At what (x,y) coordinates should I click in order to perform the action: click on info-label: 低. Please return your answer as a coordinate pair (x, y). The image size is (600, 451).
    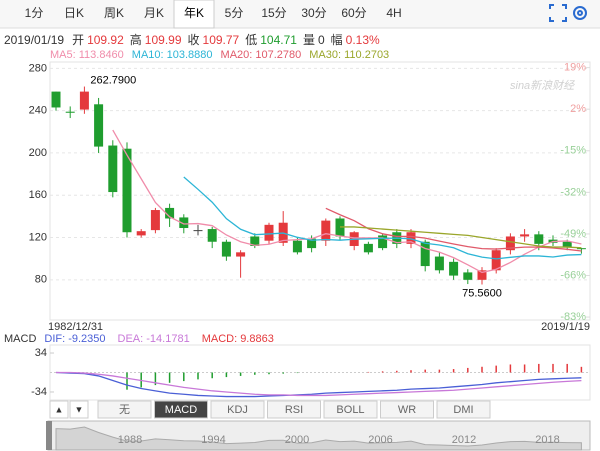
    Looking at the image, I should click on (251, 40).